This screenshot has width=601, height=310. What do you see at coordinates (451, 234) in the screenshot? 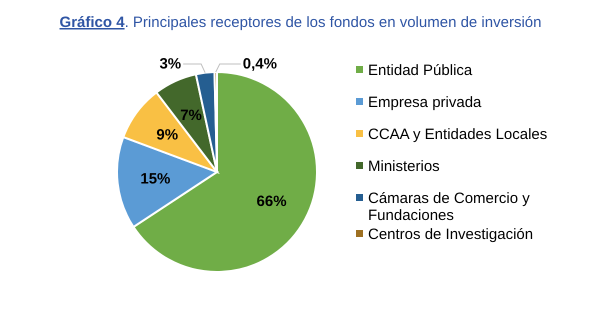
I see `legend-label: Centros de Investigación` at bounding box center [451, 234].